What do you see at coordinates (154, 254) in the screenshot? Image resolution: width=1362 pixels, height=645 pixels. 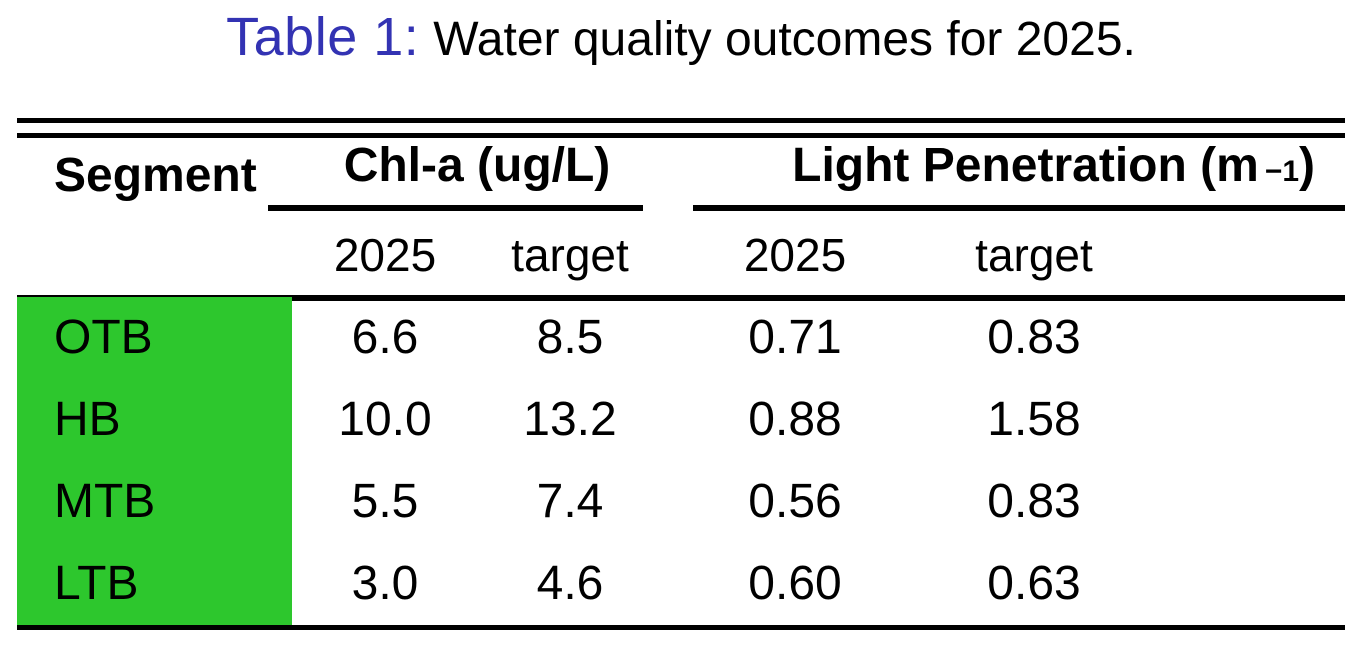 I see `empty-subheader-cell` at bounding box center [154, 254].